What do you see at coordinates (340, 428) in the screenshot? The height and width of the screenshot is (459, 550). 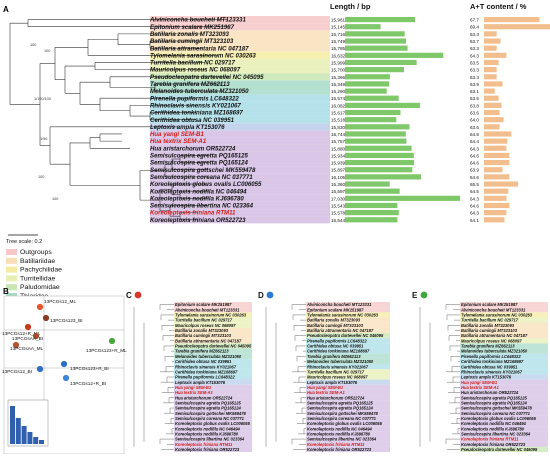 I see `taxon-label: Koreoleptoxis nodifila NC 046494` at bounding box center [340, 428].